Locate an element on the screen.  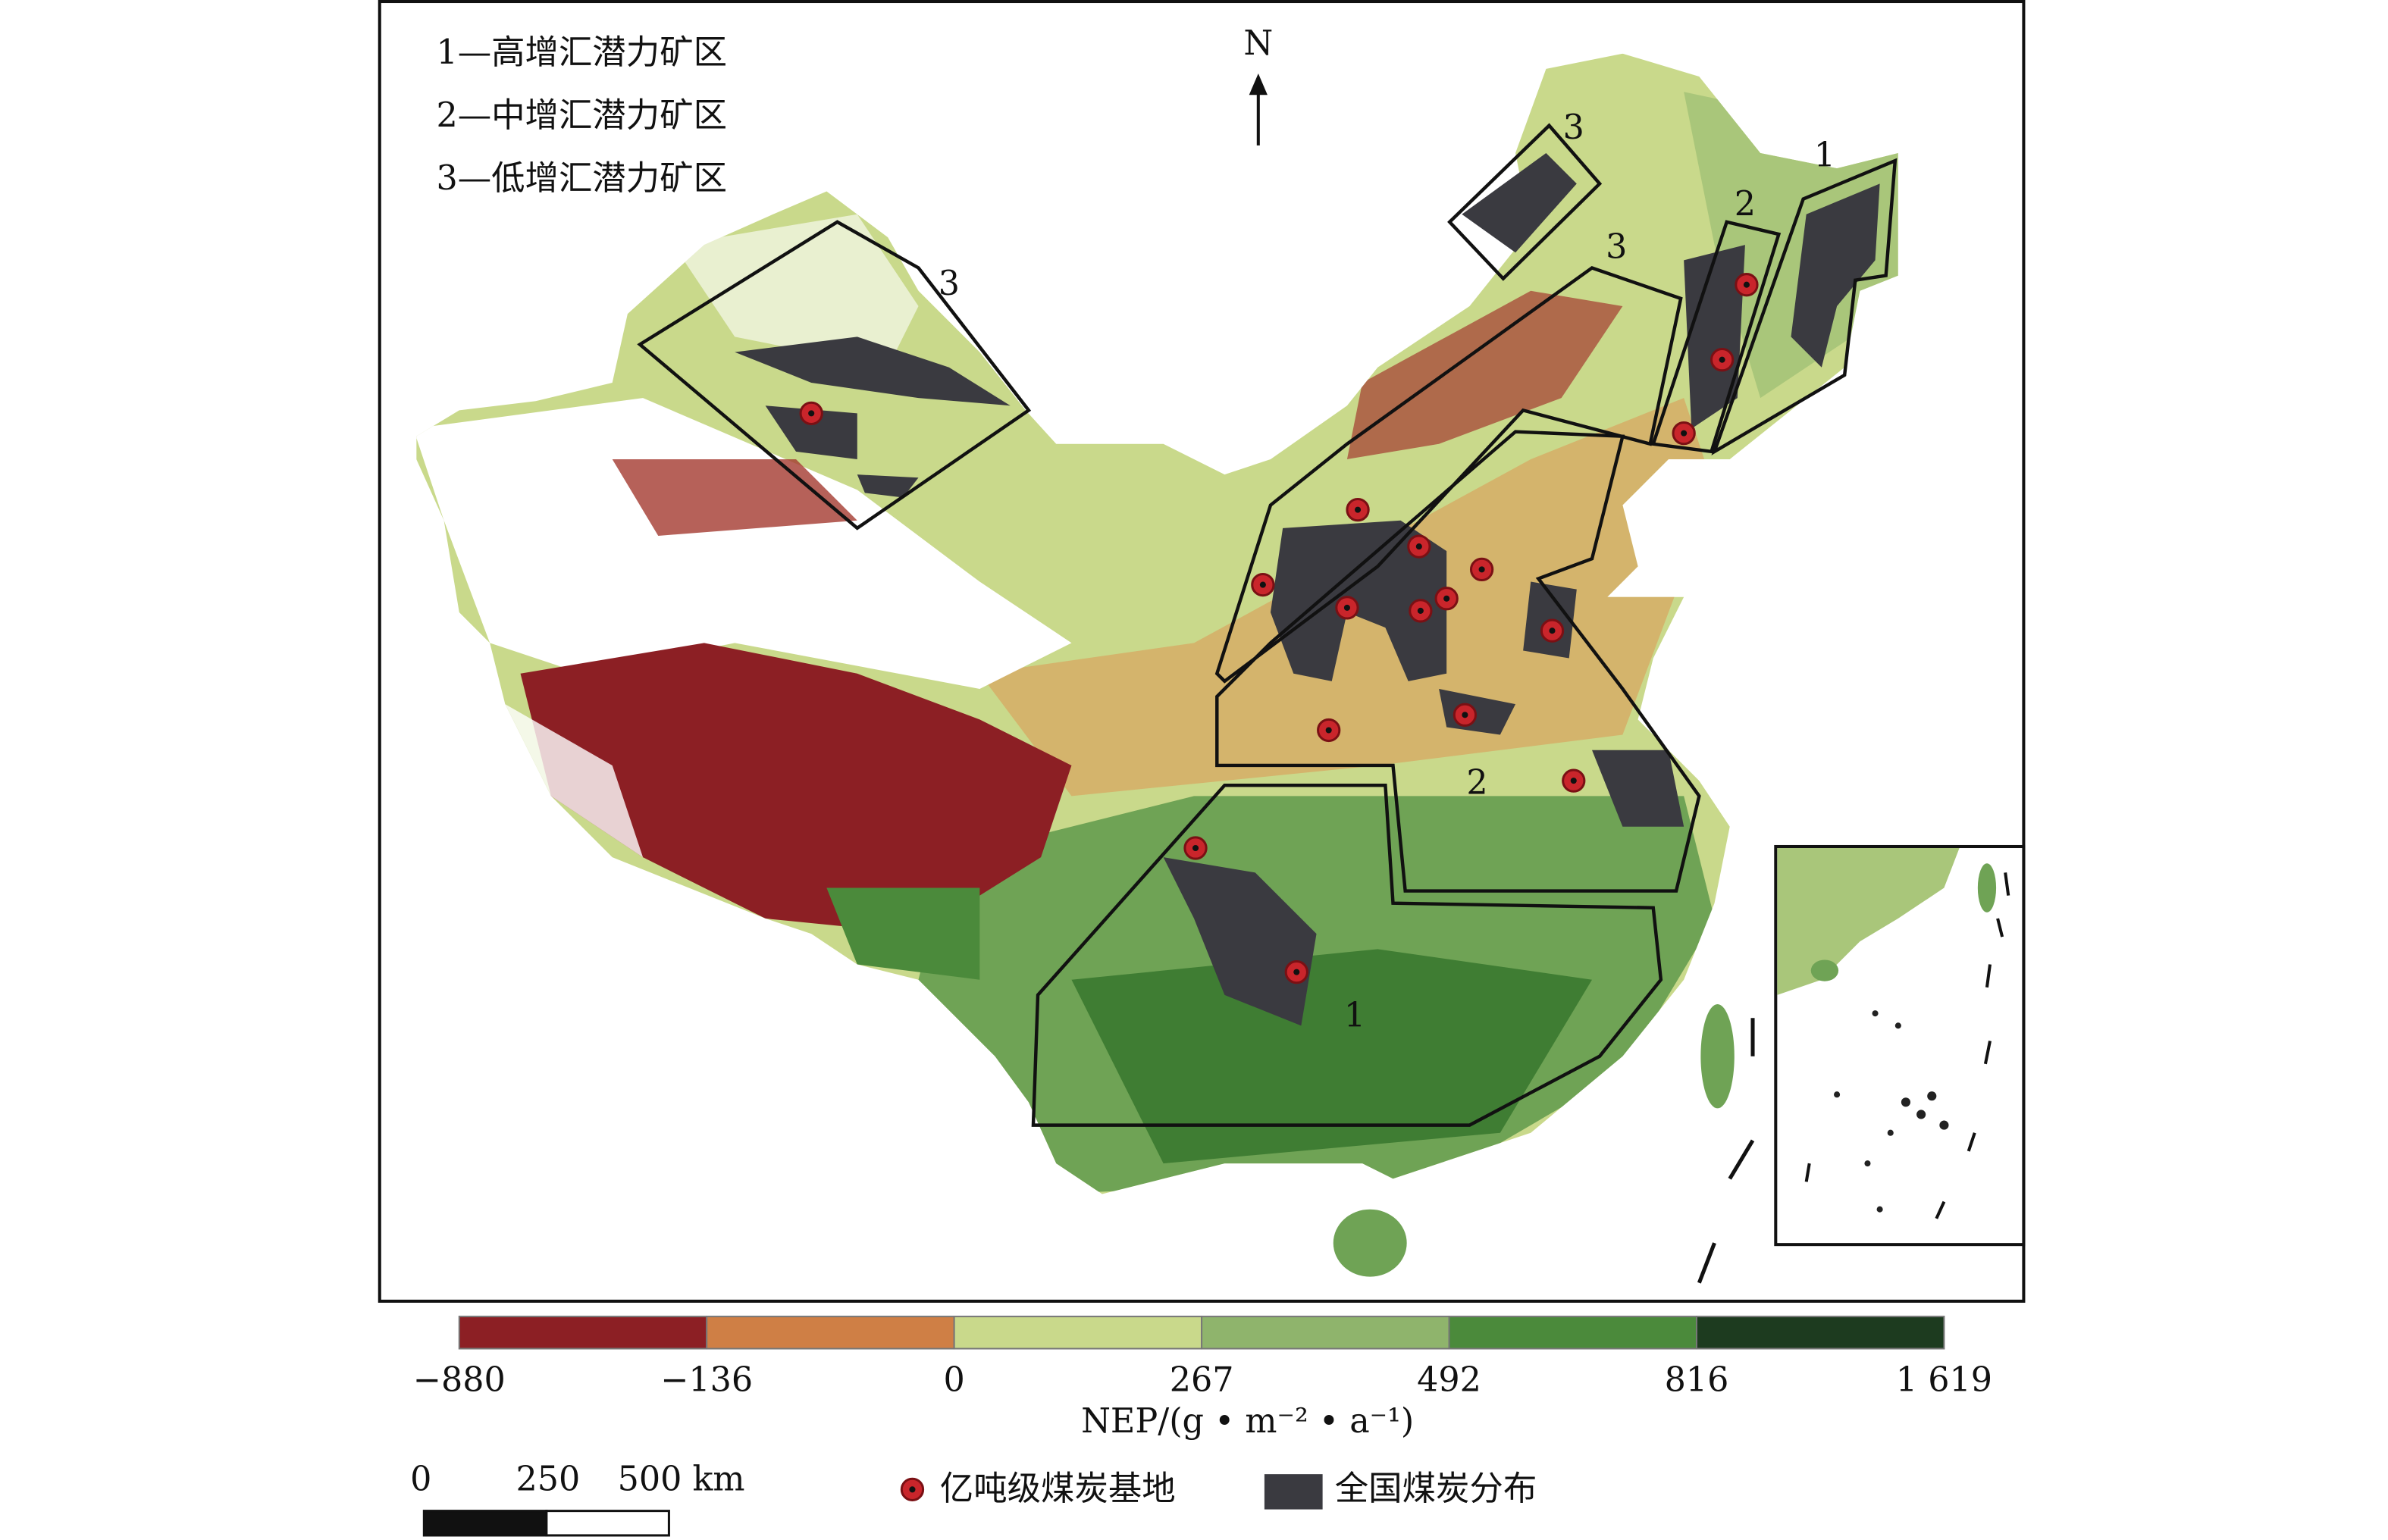
colorbar-tick-label: 0 is located at coordinates (954, 1379).